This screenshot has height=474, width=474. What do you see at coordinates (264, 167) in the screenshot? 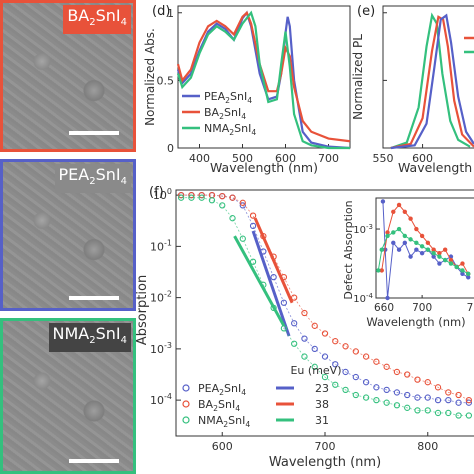
I see `x-axis-label-d: Wavelength (nm)` at bounding box center [264, 167].